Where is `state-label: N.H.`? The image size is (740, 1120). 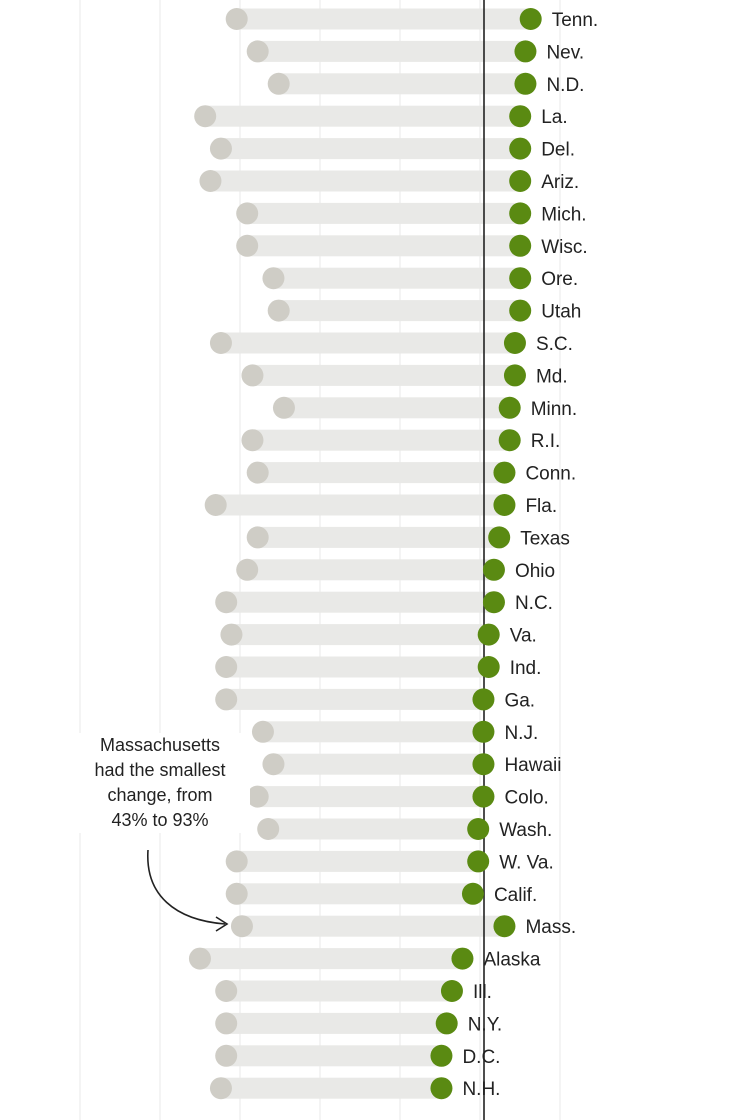
state-label: N.H. is located at coordinates (481, 1089).